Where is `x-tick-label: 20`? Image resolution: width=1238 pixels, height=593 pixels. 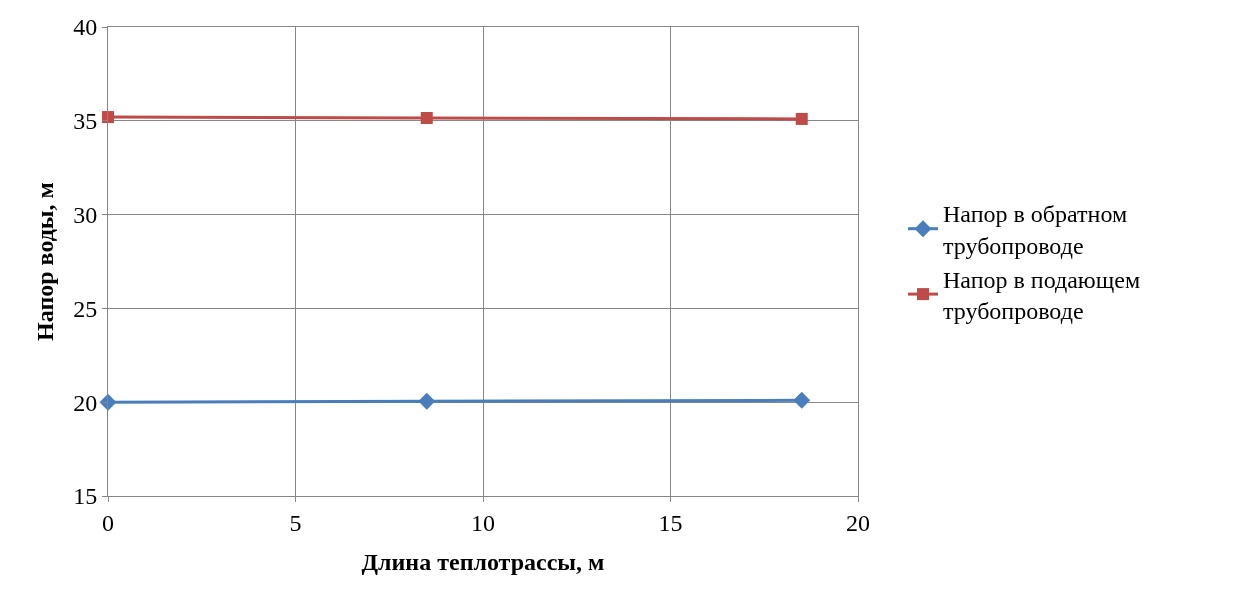
x-tick-label: 20 is located at coordinates (858, 522).